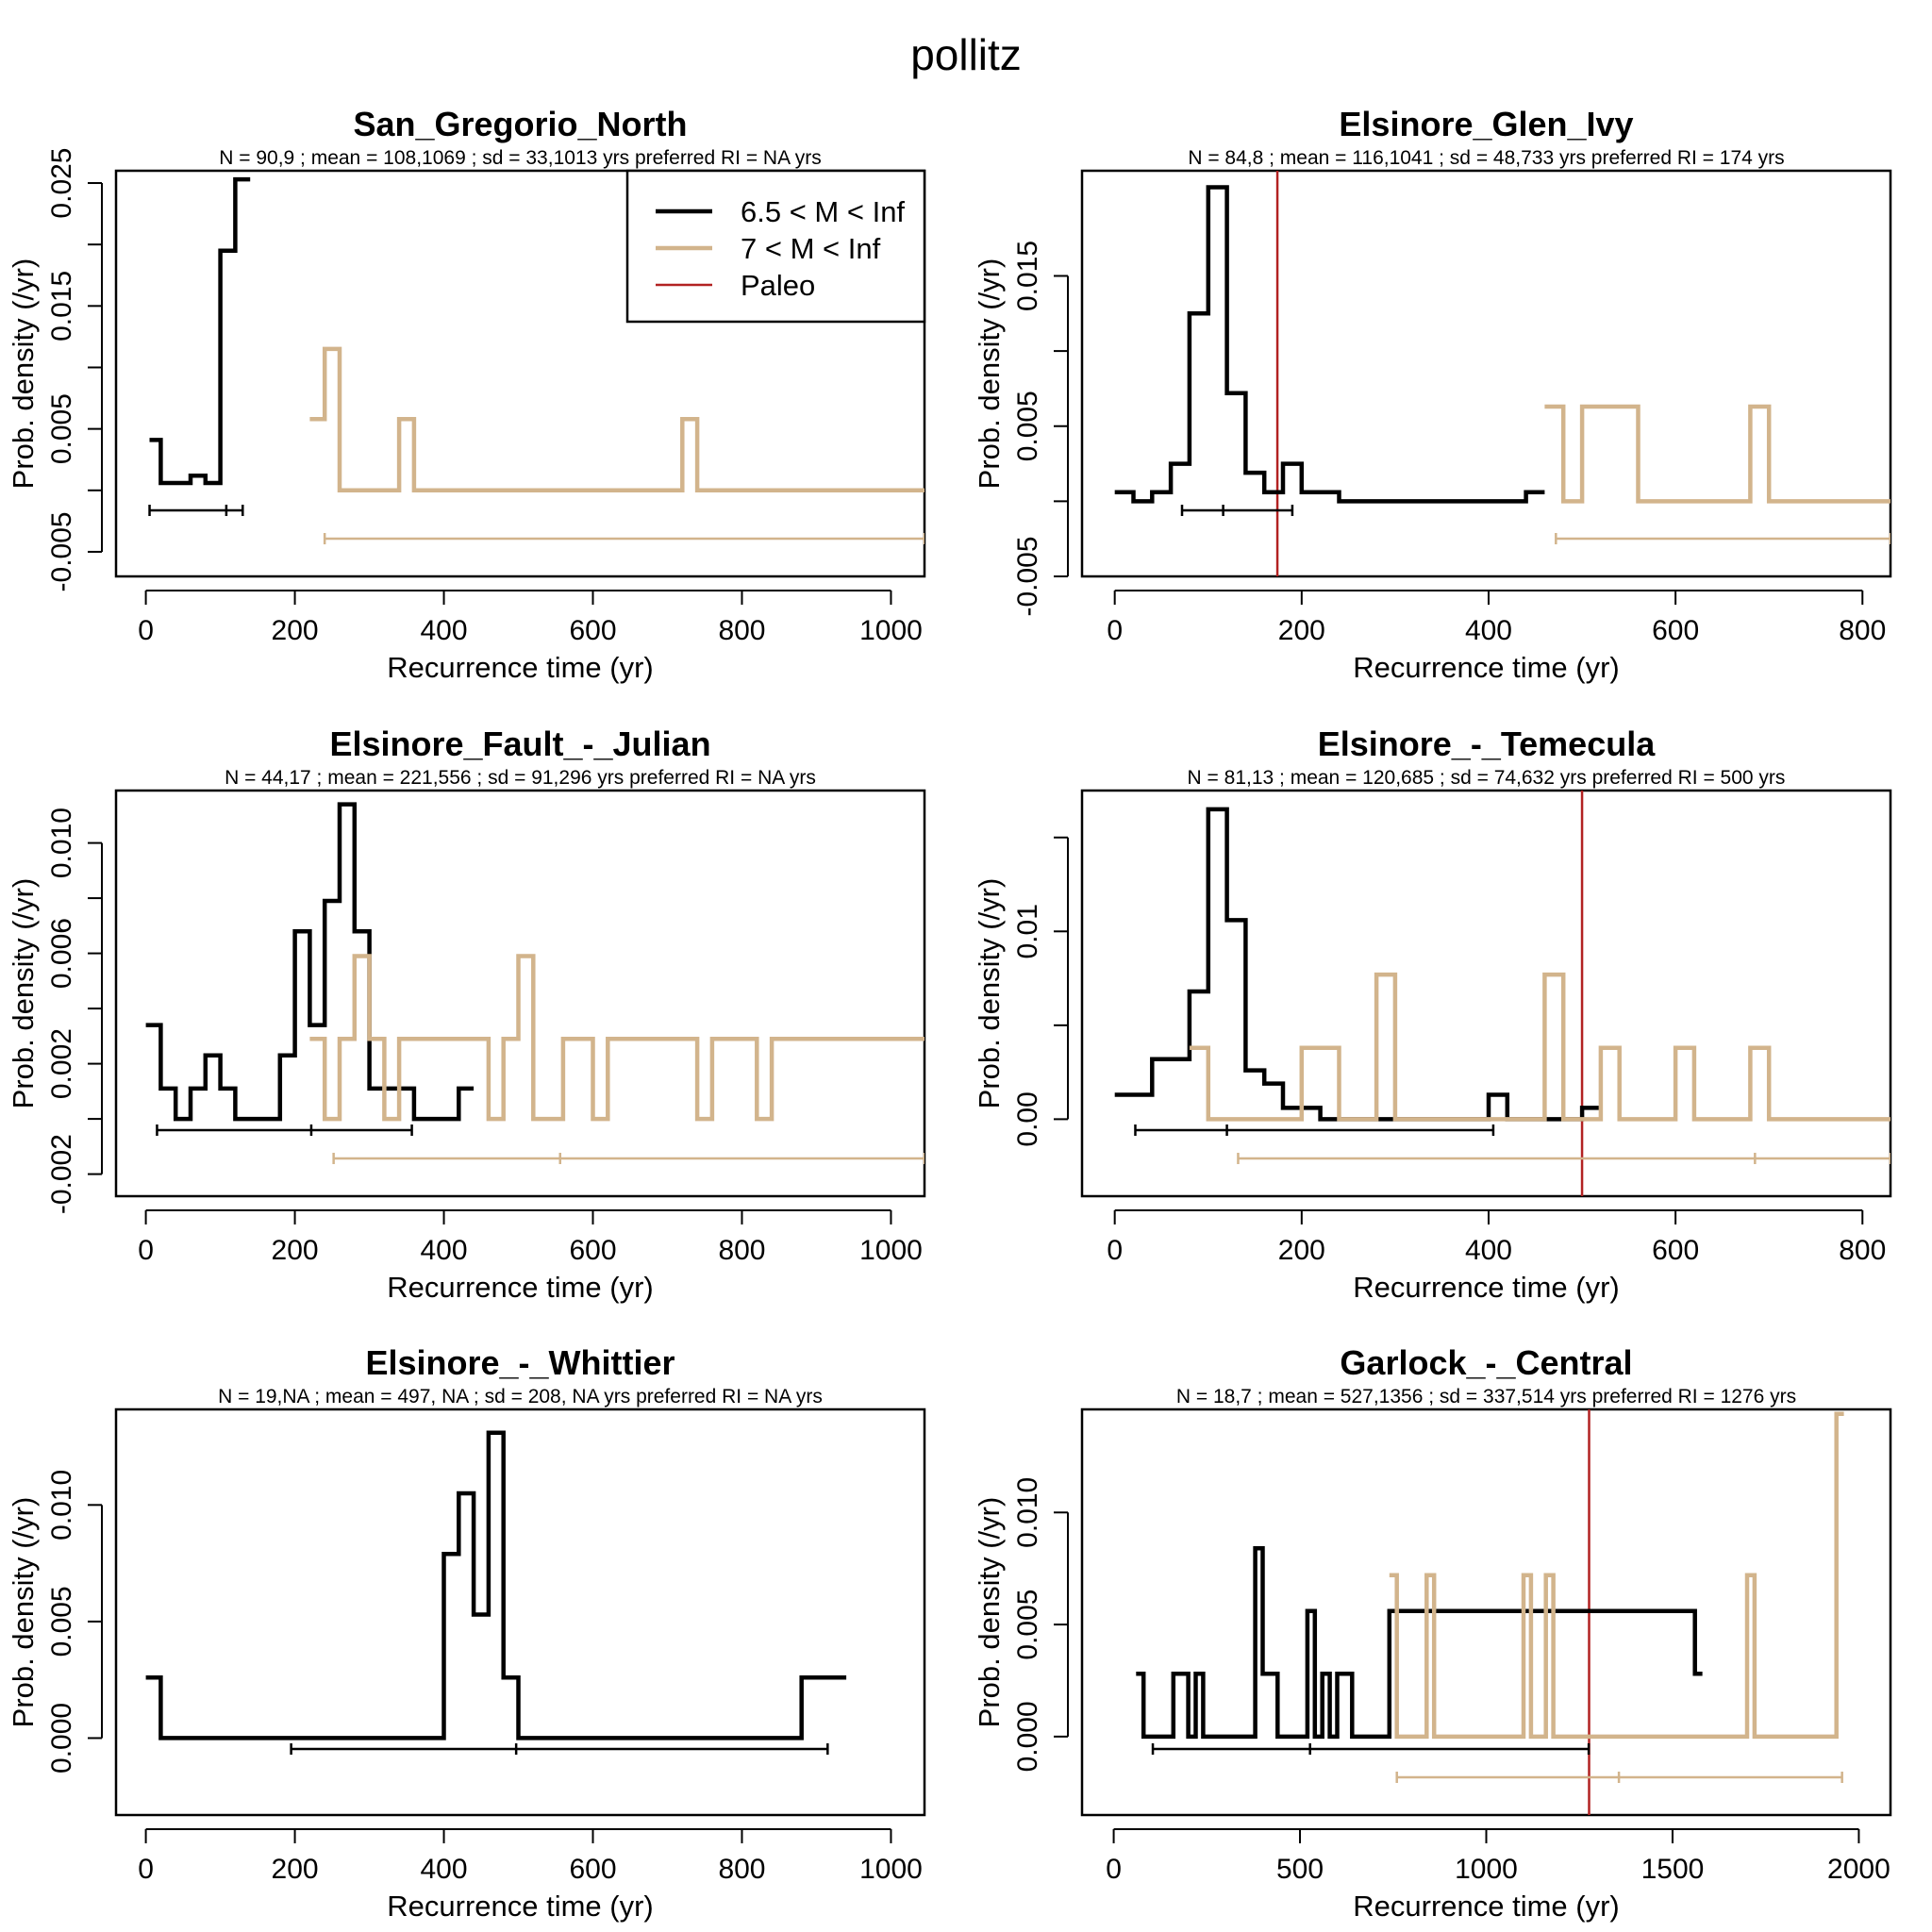  Describe the element at coordinates (1027, 931) in the screenshot. I see `y-tick-label: 0.01` at that location.